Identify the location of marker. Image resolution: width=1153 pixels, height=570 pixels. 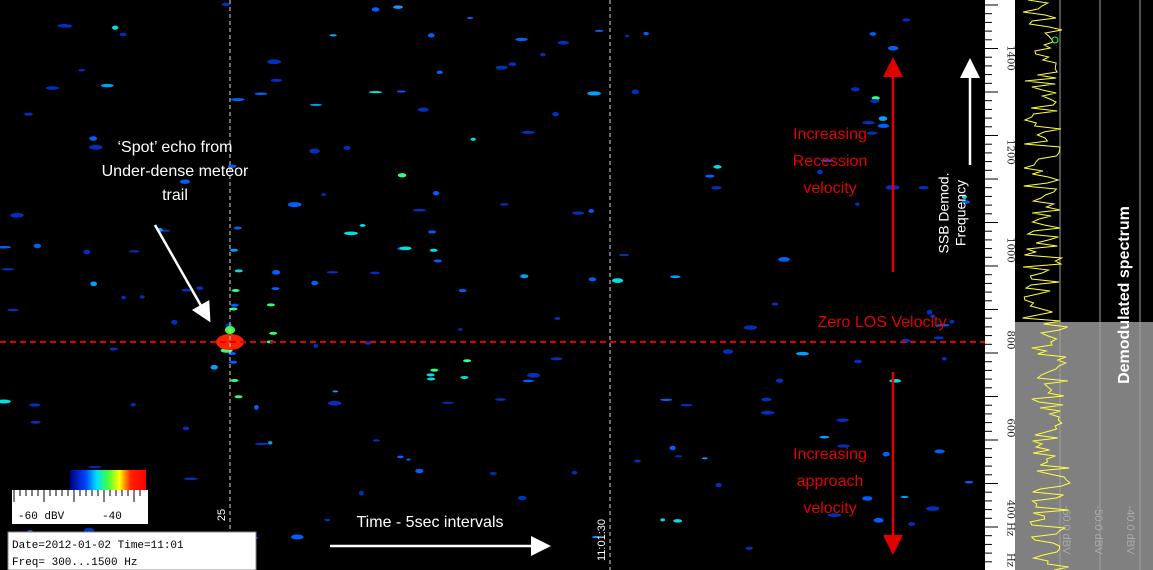
(1055, 40).